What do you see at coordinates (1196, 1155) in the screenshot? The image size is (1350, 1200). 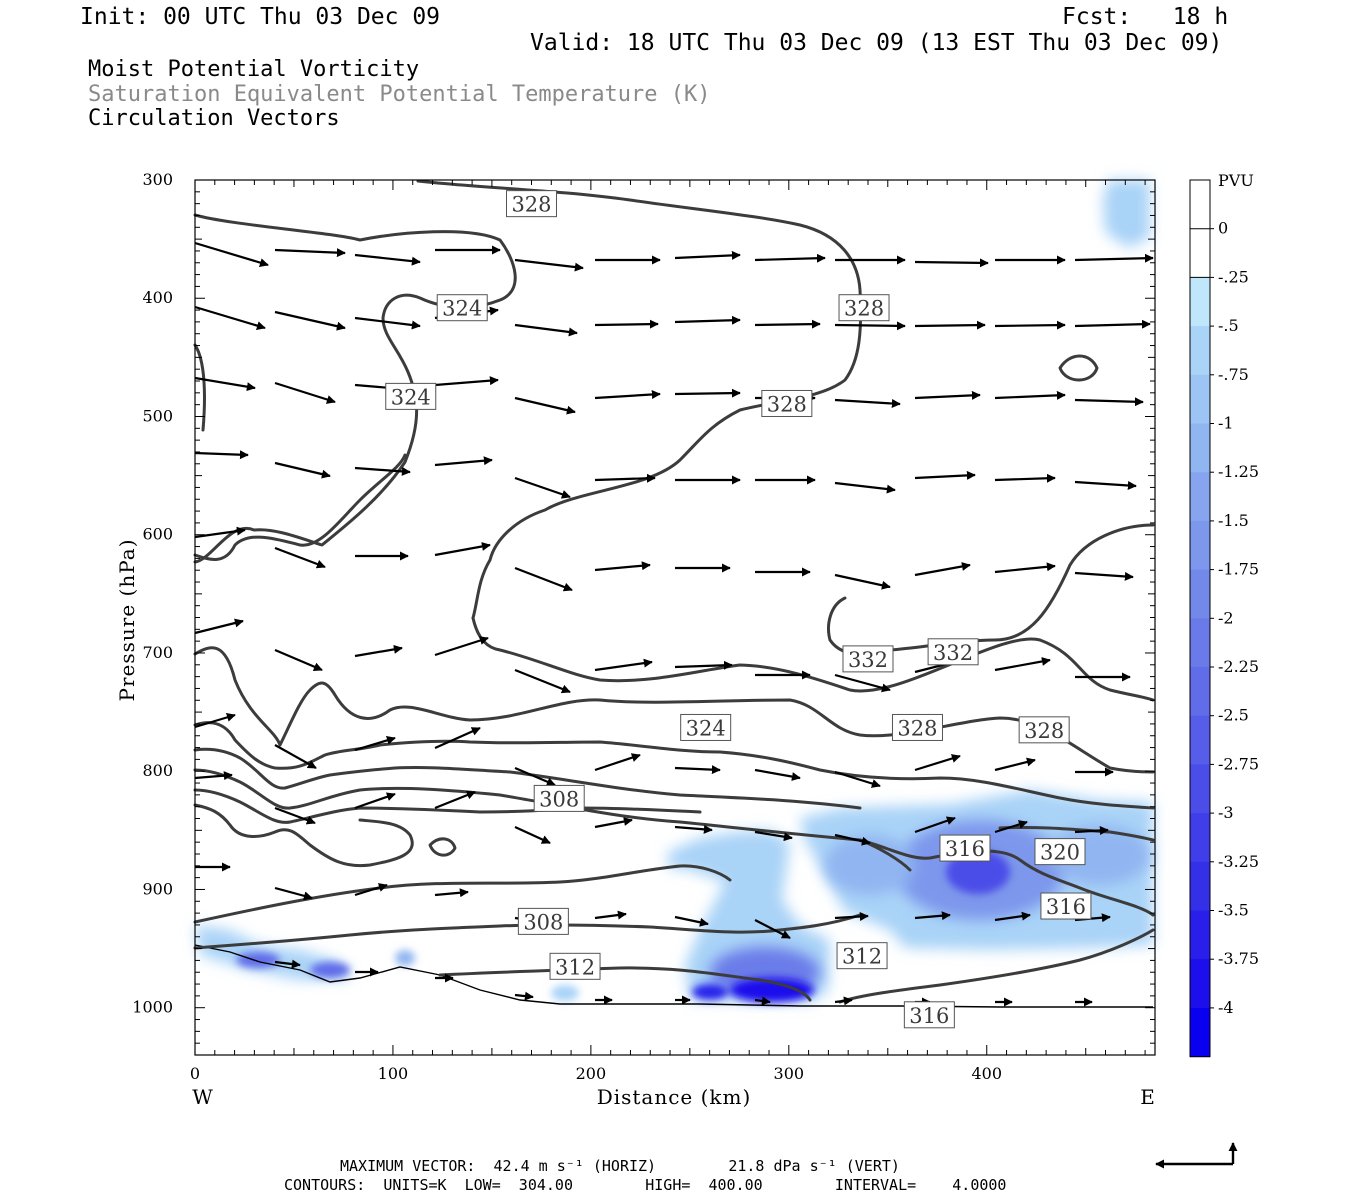 I see `reference-vector` at bounding box center [1196, 1155].